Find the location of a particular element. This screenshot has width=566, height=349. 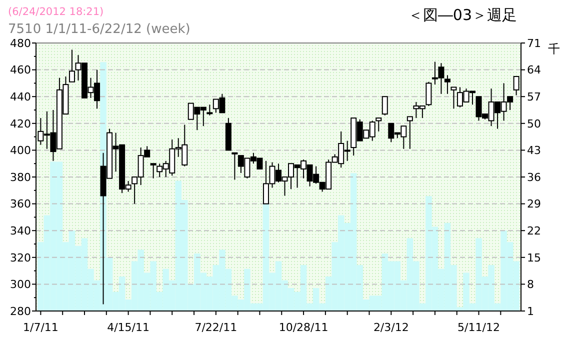

y2-tick-label: 71 is located at coordinates (534, 43).